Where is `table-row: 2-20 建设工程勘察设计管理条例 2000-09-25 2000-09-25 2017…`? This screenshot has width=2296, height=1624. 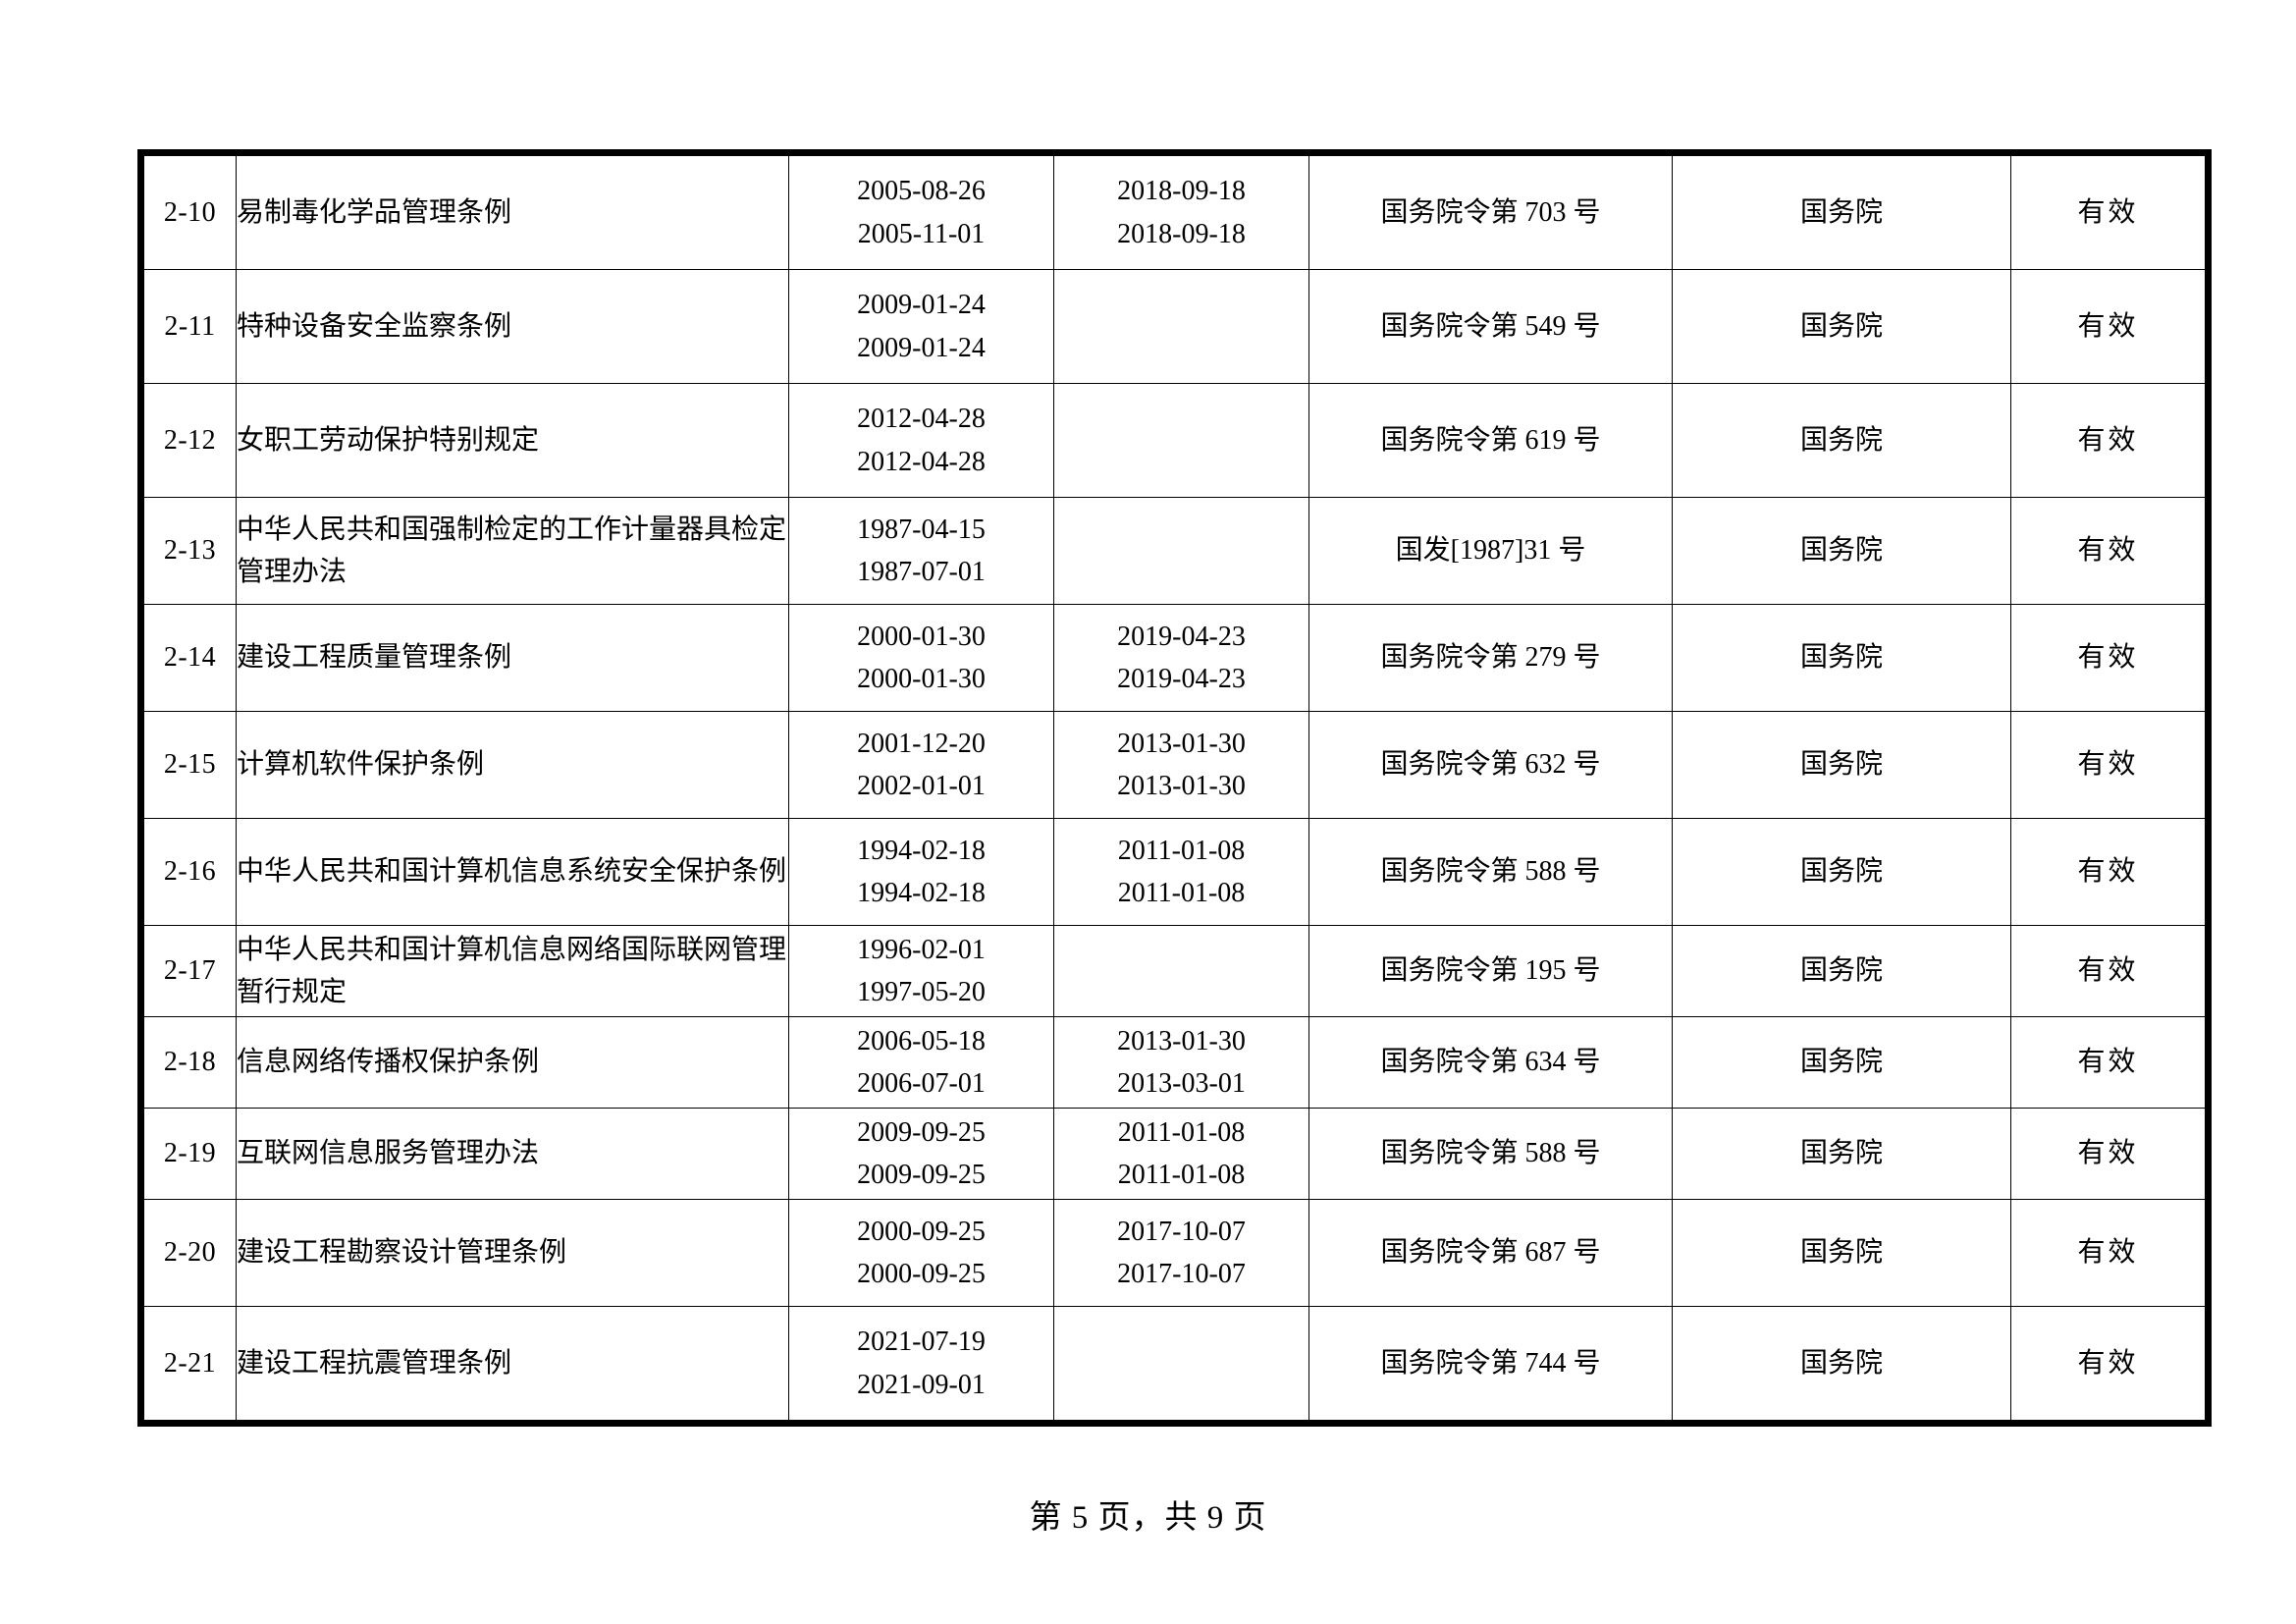
table-row: 2-20 建设工程勘察设计管理条例 2000-09-25 2000-09-25 2017… is located at coordinates (1174, 1253).